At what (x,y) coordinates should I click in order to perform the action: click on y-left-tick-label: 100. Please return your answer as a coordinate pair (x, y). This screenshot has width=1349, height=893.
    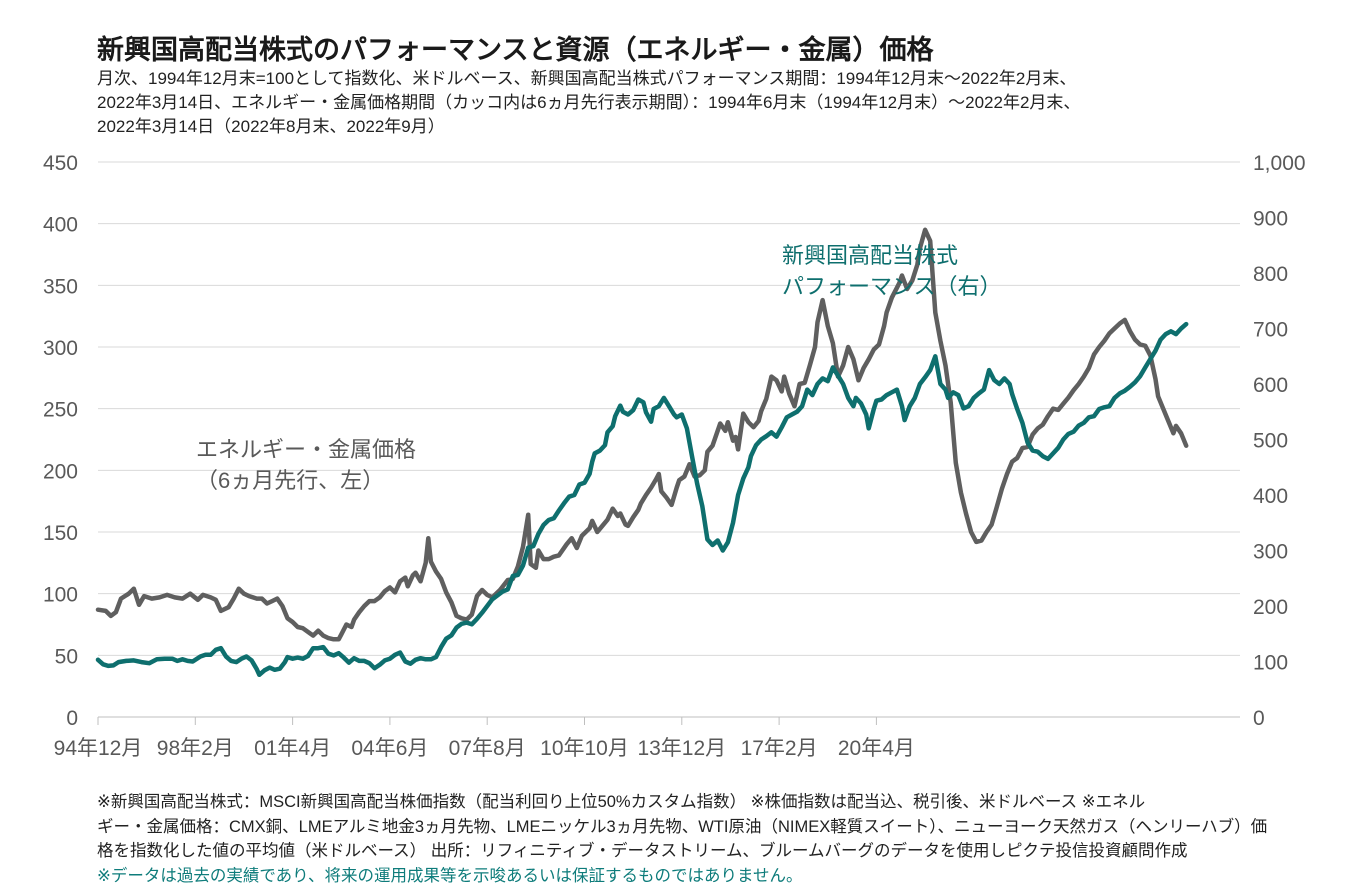
    Looking at the image, I should click on (60, 595).